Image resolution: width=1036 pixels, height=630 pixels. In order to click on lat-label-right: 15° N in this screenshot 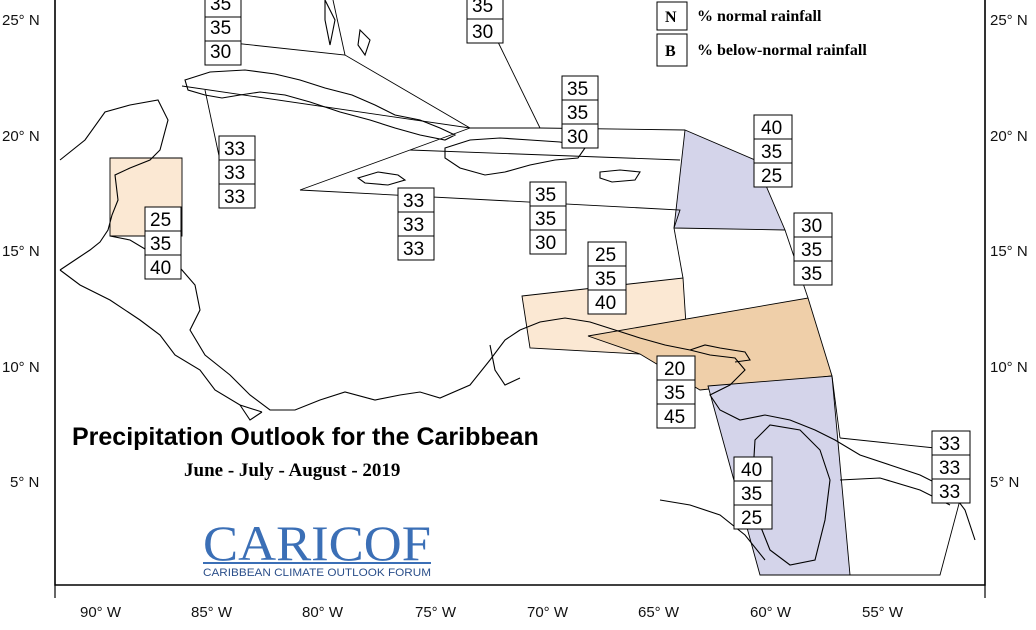, I will do `click(1009, 251)`.